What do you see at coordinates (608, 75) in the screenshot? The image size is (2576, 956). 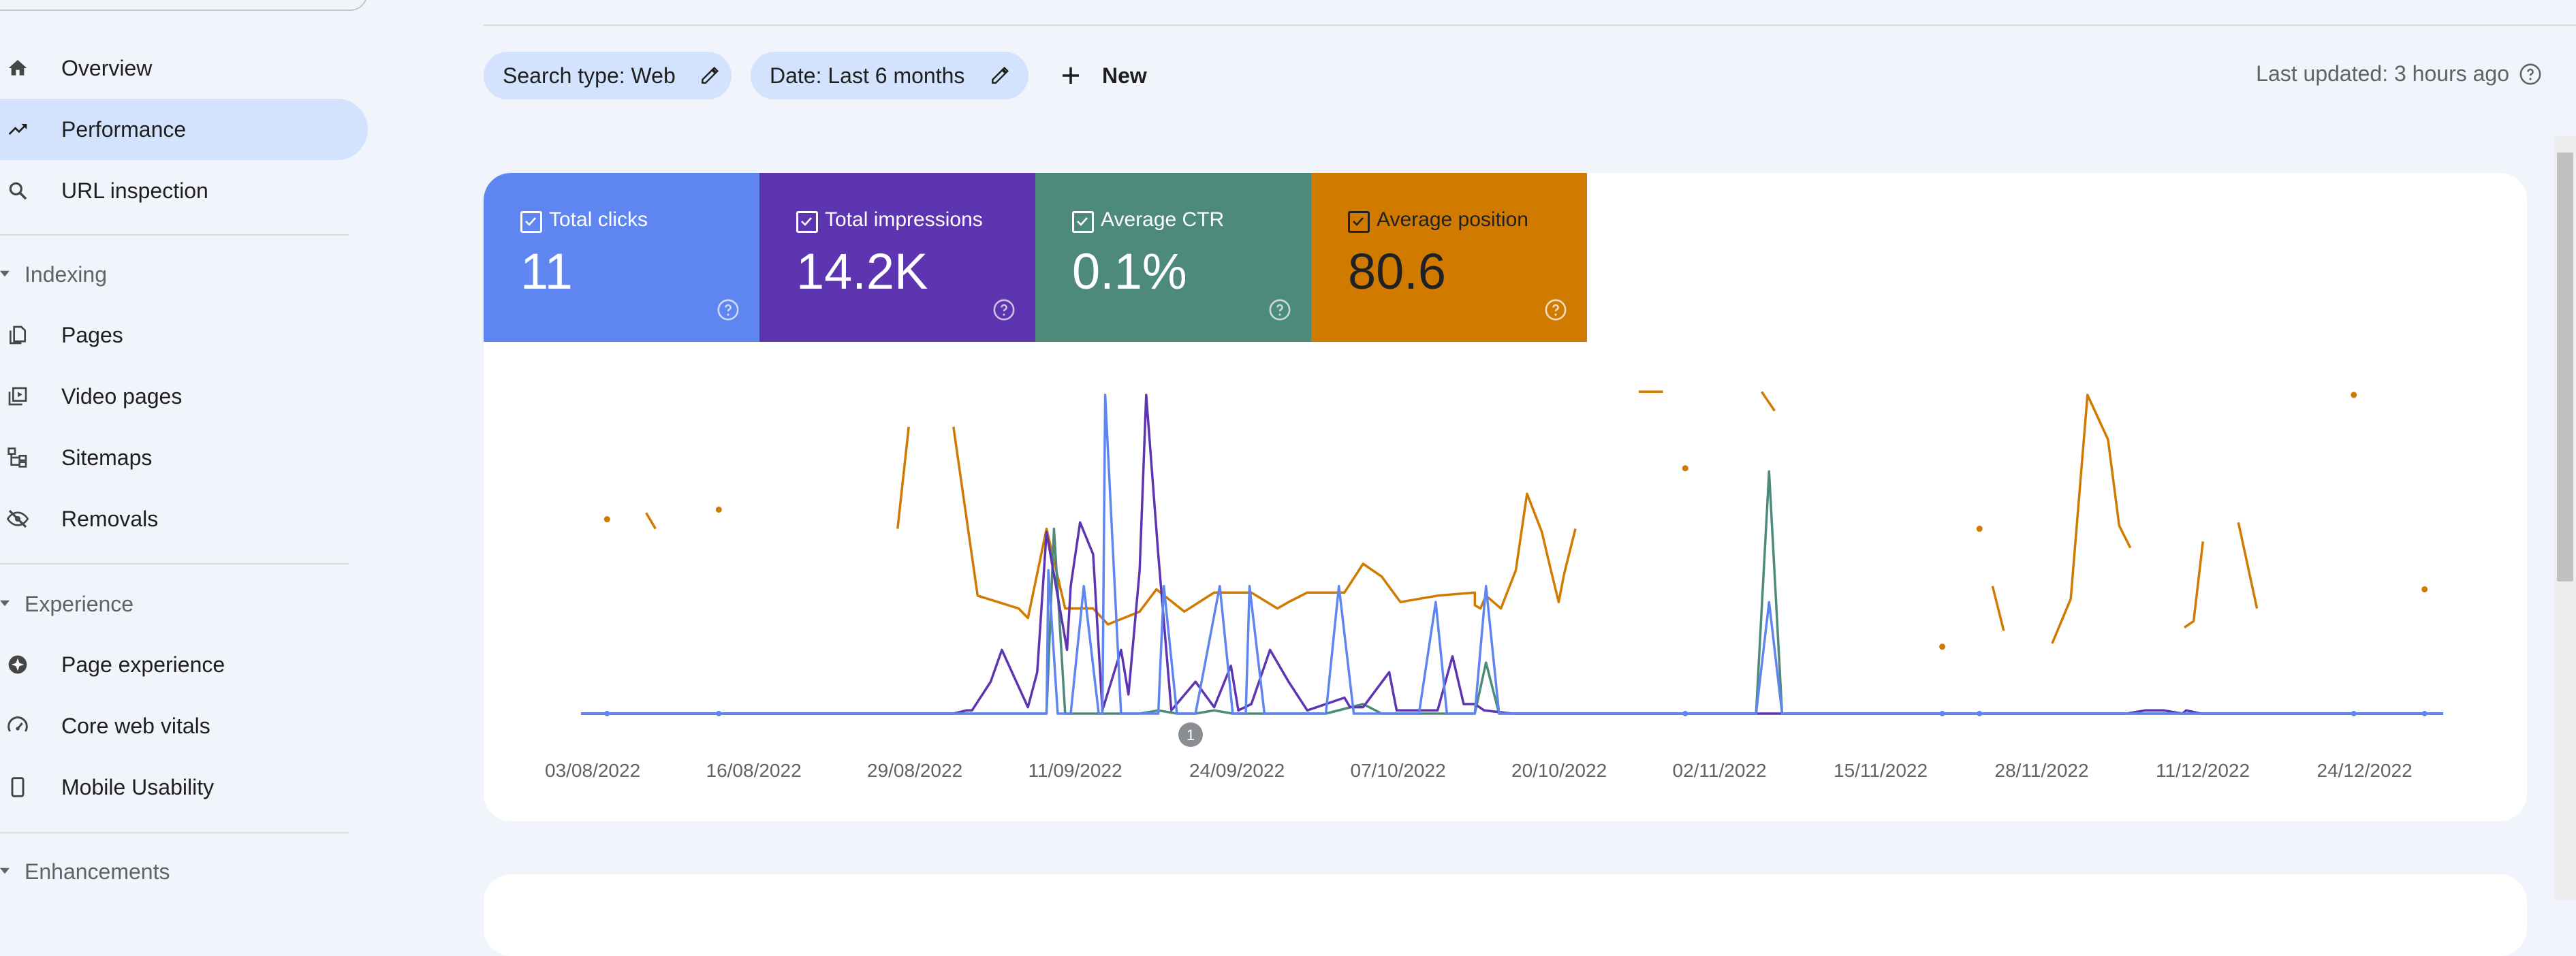 I see `search-type-chip: Search type: Web` at bounding box center [608, 75].